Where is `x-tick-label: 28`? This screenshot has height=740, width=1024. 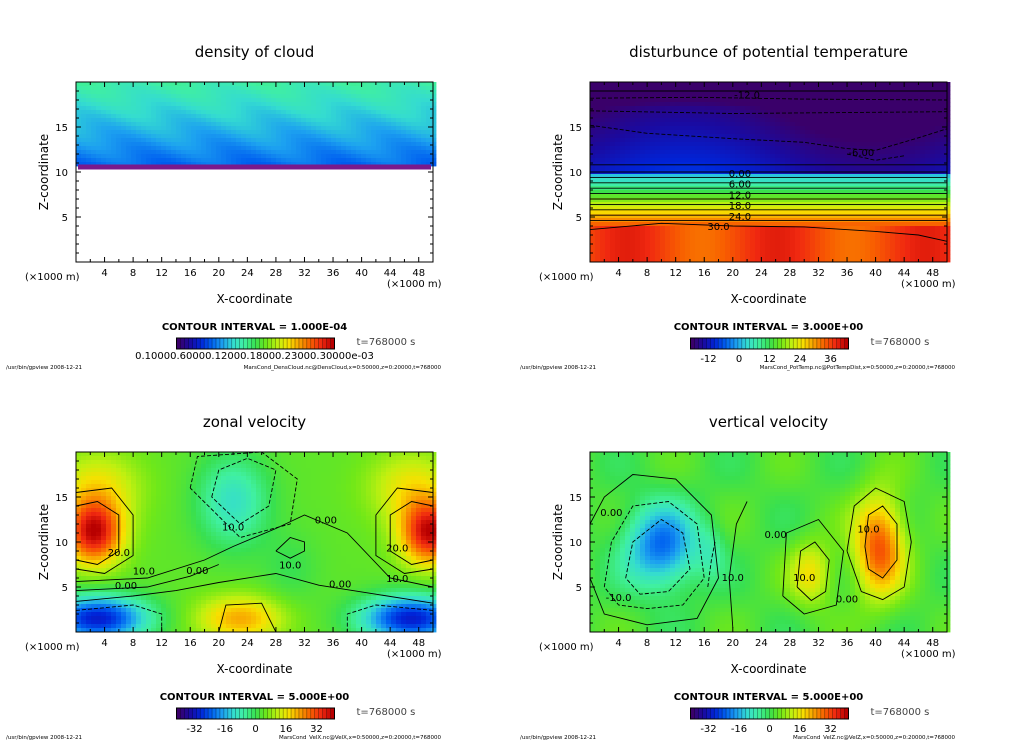
x-tick-label: 28 is located at coordinates (790, 643).